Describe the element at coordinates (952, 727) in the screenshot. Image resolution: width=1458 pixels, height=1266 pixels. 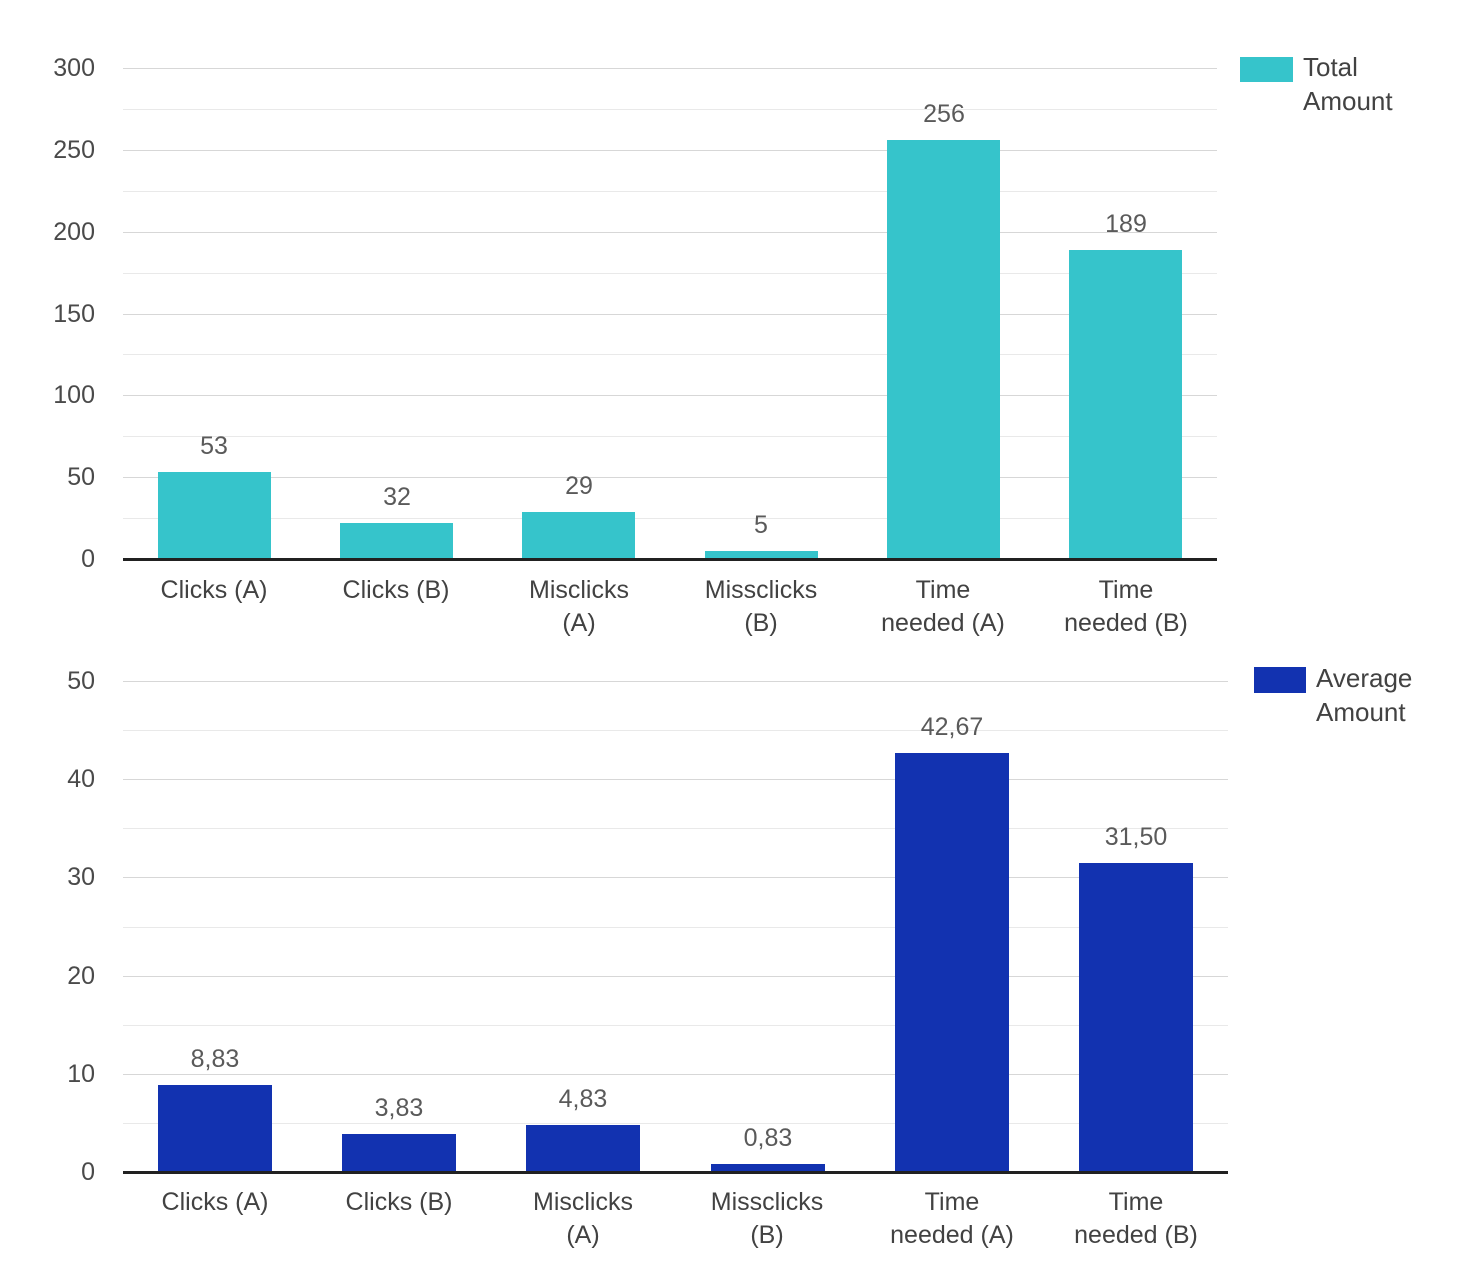
I see `value-label-time-needed-a: 42,67` at that location.